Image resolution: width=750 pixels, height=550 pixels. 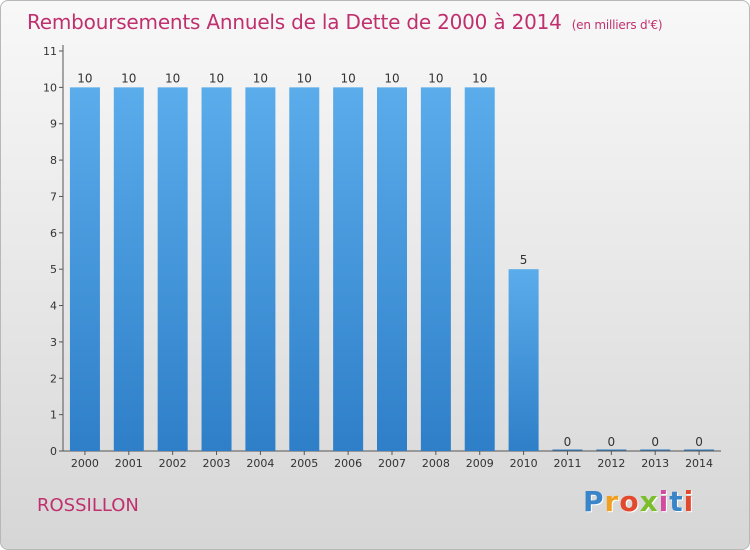 What do you see at coordinates (304, 463) in the screenshot?
I see `x-tick-label-2005: 2005` at bounding box center [304, 463].